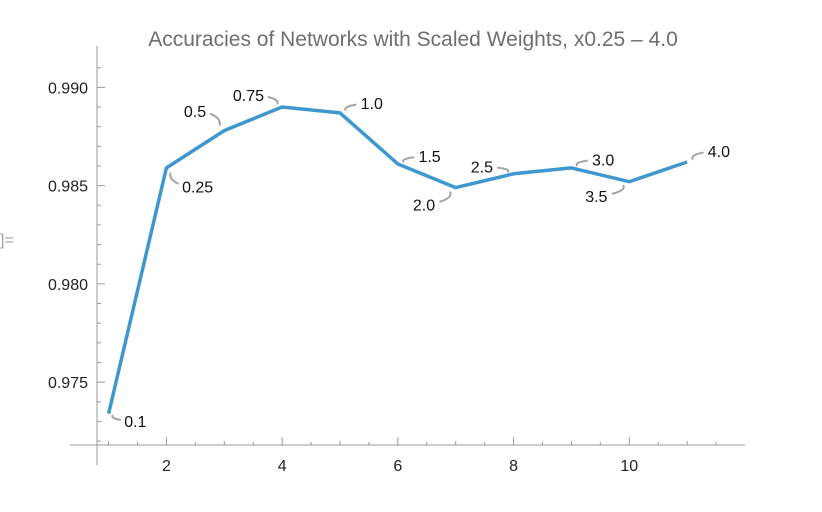  I want to click on y-tick-label: 0.975, so click(68, 383).